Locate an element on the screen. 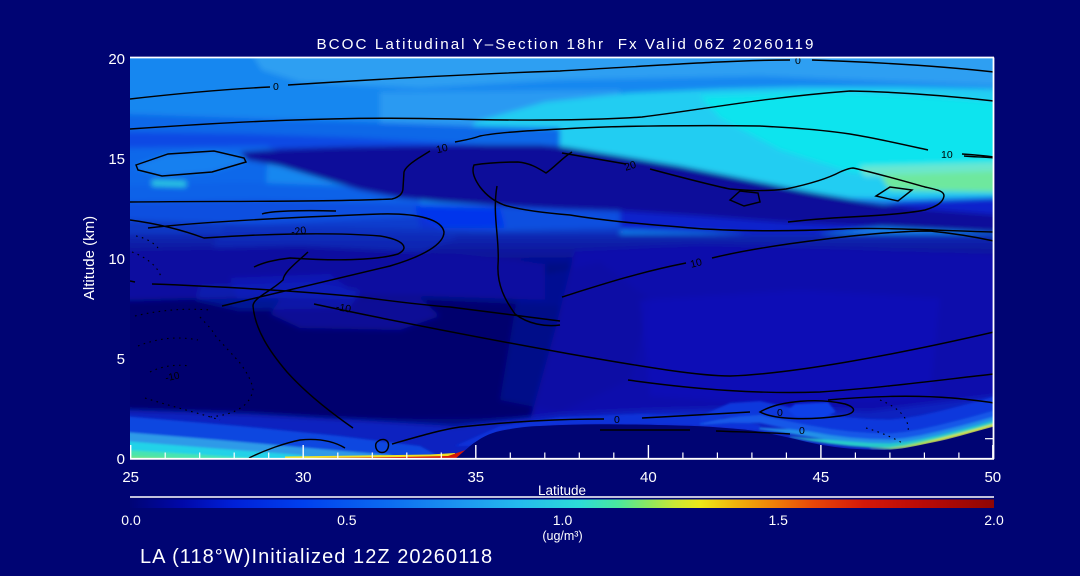 This screenshot has height=576, width=1080. svg-text: 0.5 is located at coordinates (347, 520).